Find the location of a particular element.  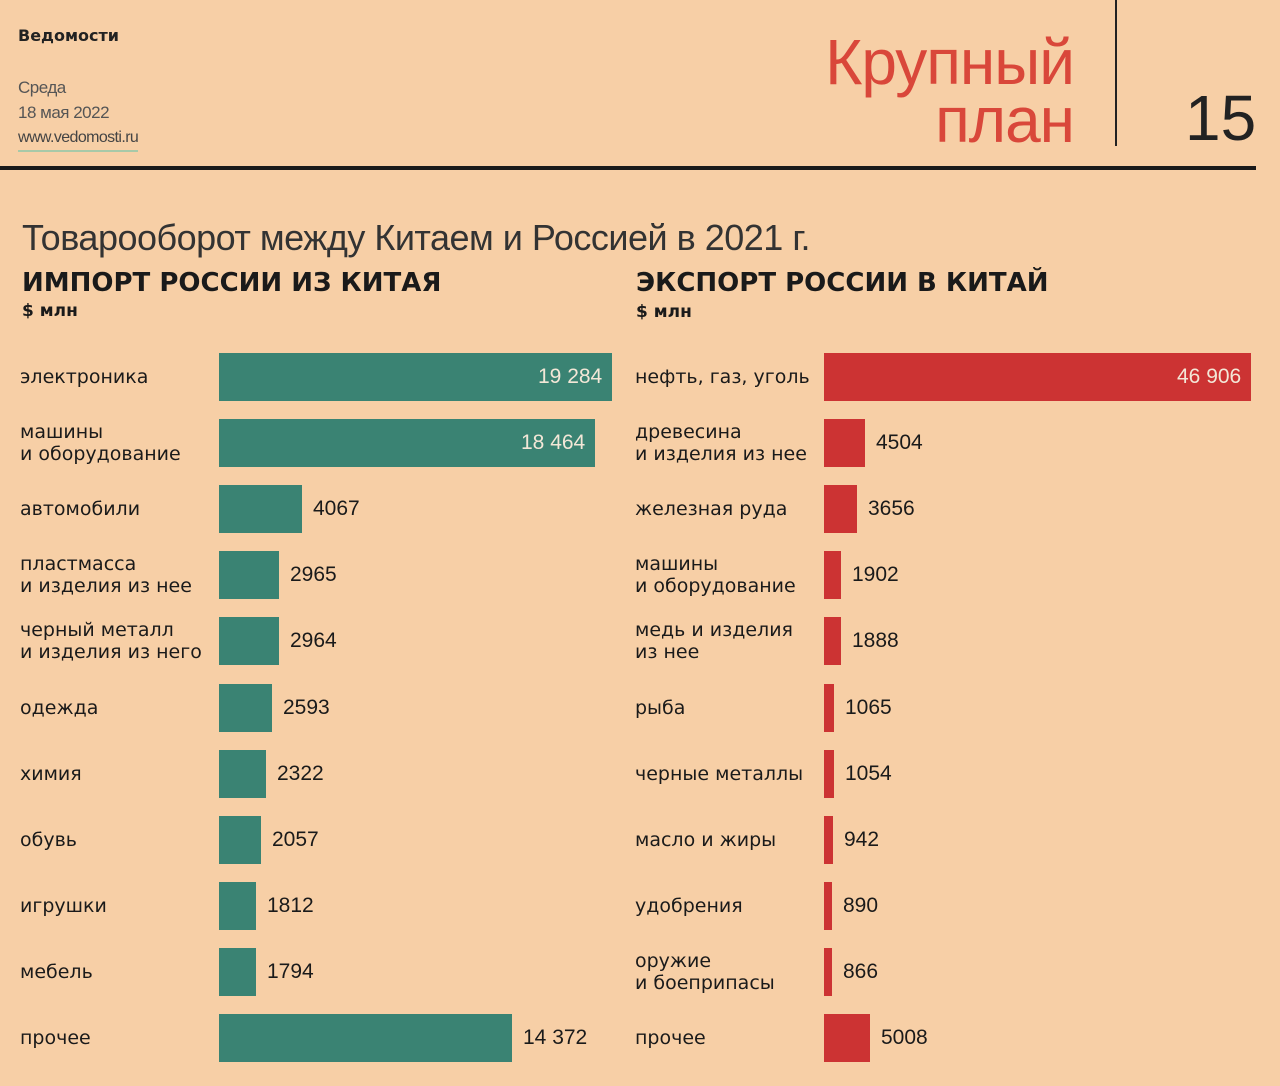

export-value-label: 890 is located at coordinates (861, 905).